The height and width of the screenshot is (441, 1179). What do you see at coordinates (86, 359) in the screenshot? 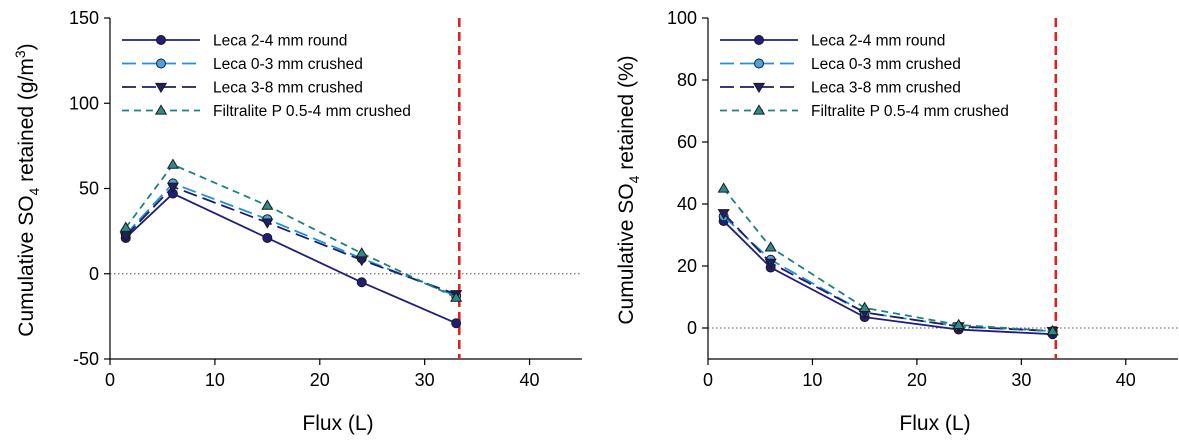
I see `y-tick-label: -50` at bounding box center [86, 359].